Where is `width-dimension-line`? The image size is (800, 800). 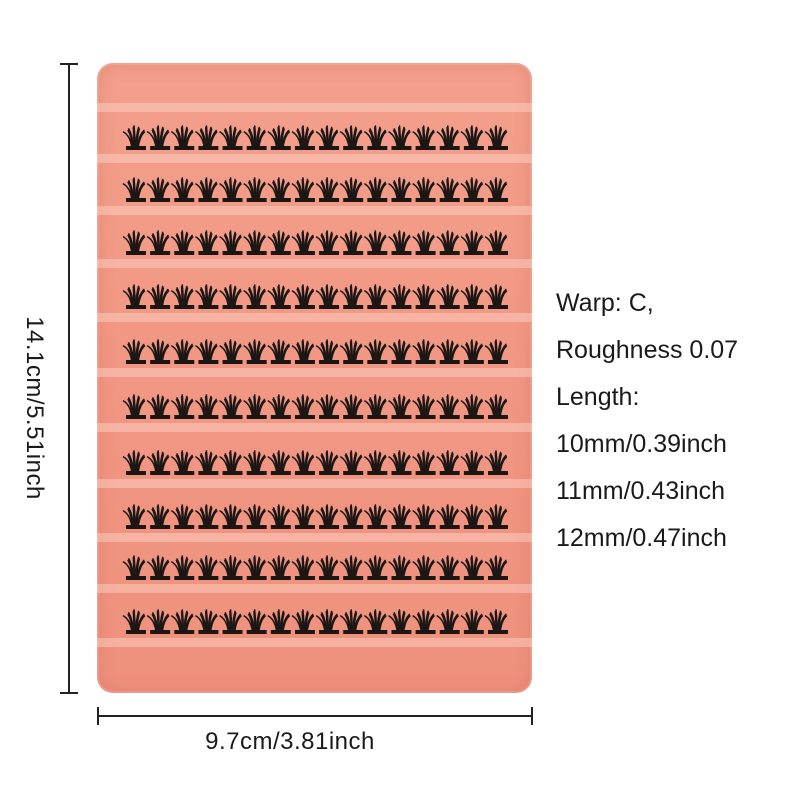
width-dimension-line is located at coordinates (314, 716).